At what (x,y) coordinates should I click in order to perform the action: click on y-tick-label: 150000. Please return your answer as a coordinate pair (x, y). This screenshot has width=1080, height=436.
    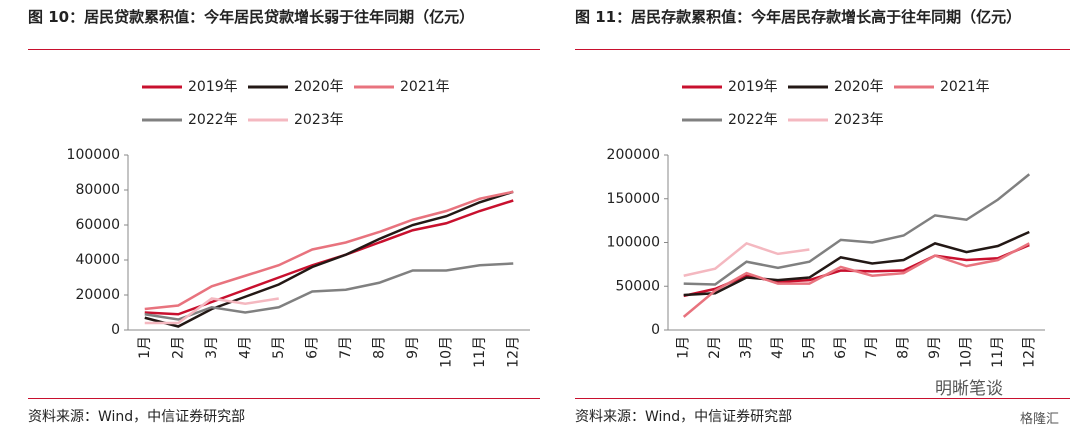
    Looking at the image, I should click on (633, 199).